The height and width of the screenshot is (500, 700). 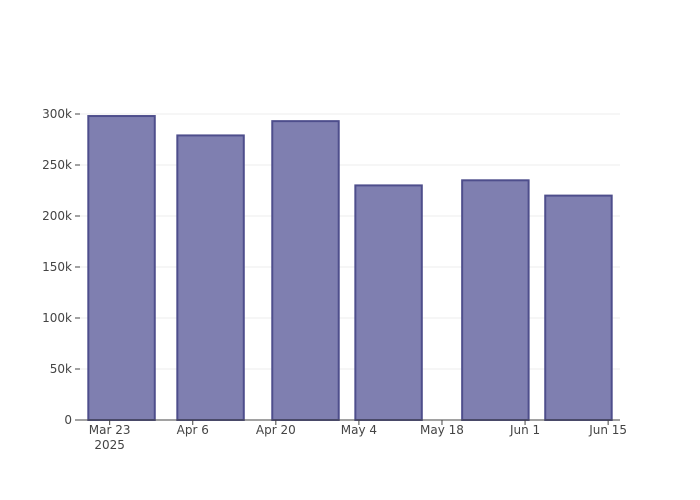 What do you see at coordinates (524, 430) in the screenshot?
I see `x-tick-label: Jun 1` at bounding box center [524, 430].